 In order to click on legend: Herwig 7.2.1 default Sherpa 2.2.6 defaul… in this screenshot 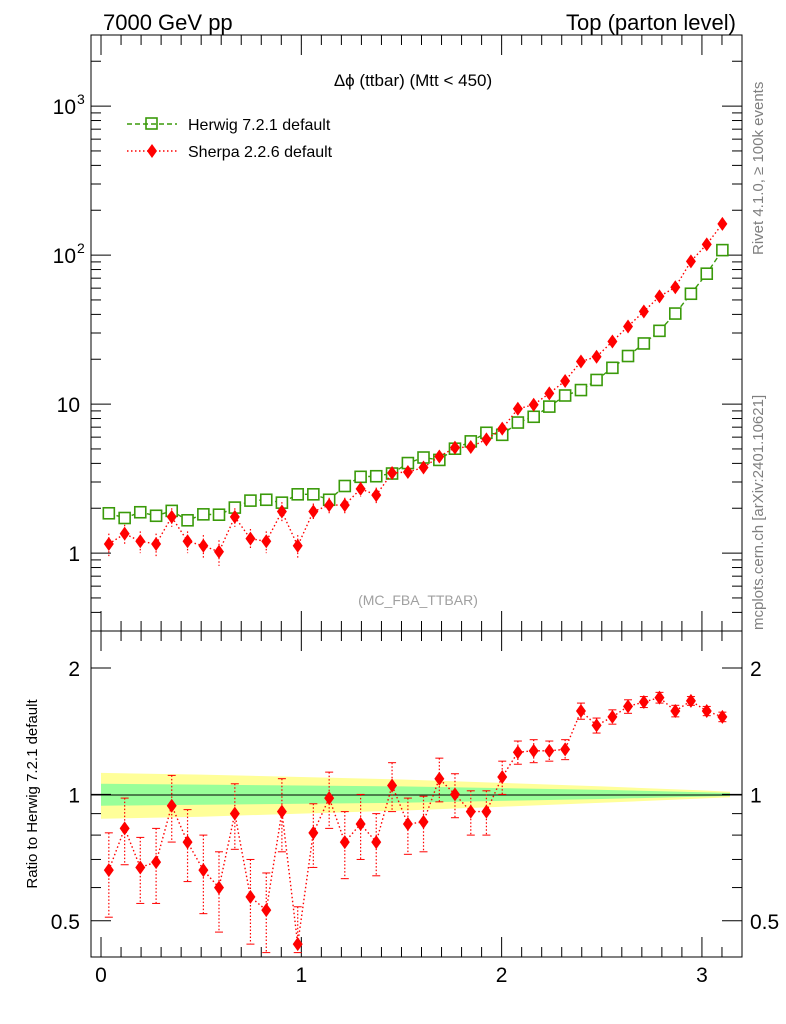, I will do `click(230, 139)`.